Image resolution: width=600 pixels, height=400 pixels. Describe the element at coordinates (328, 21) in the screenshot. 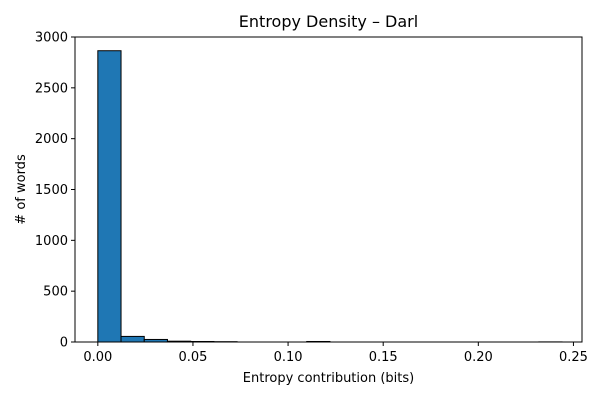

I see `chart-title: Entropy Density – Darl` at that location.